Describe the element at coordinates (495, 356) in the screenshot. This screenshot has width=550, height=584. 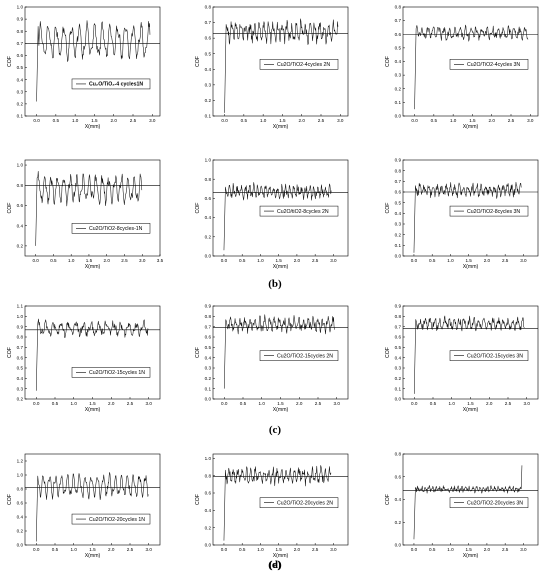
I see `legend-entry: Cu2O/TiO2-15cycles 3N` at that location.